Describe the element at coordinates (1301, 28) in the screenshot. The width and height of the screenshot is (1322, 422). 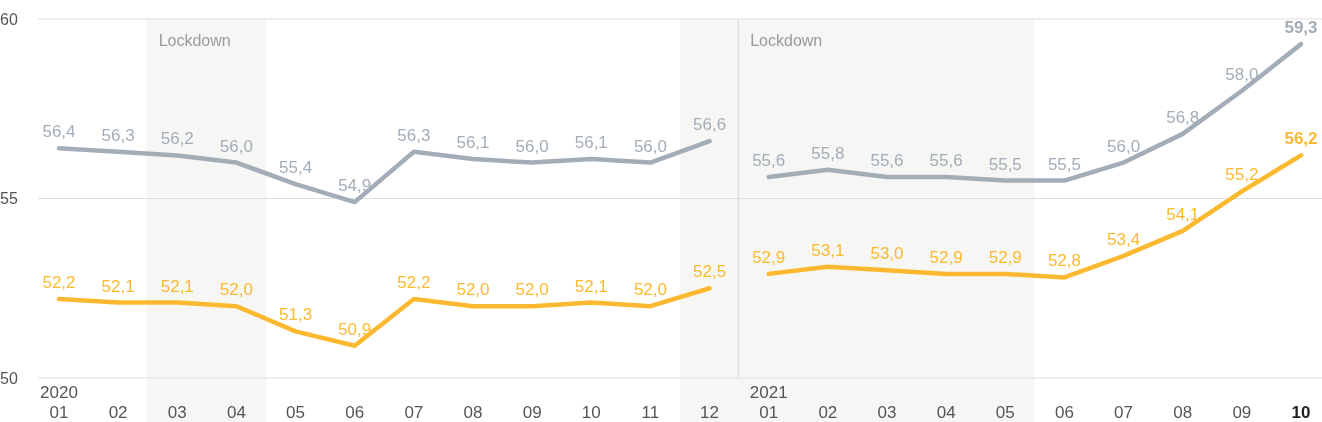
I see `data-label: 59,3` at that location.